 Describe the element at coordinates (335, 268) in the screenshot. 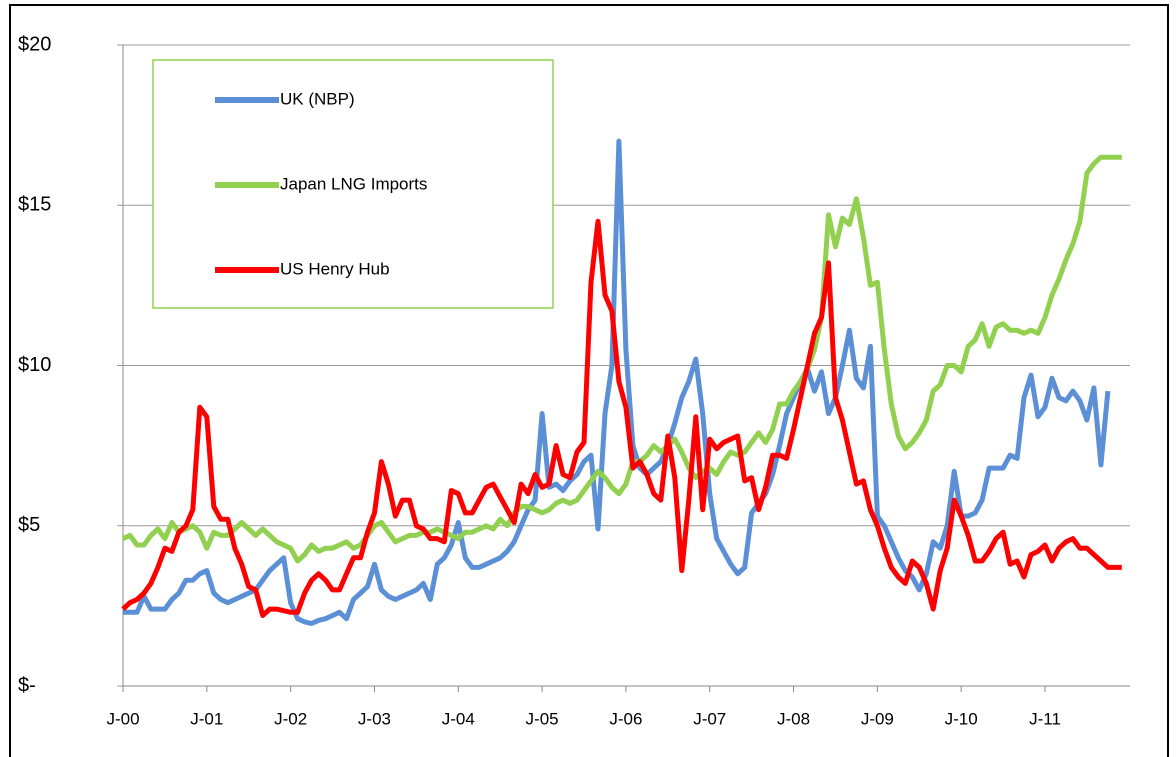

I see `legend-label: US Henry Hub` at that location.